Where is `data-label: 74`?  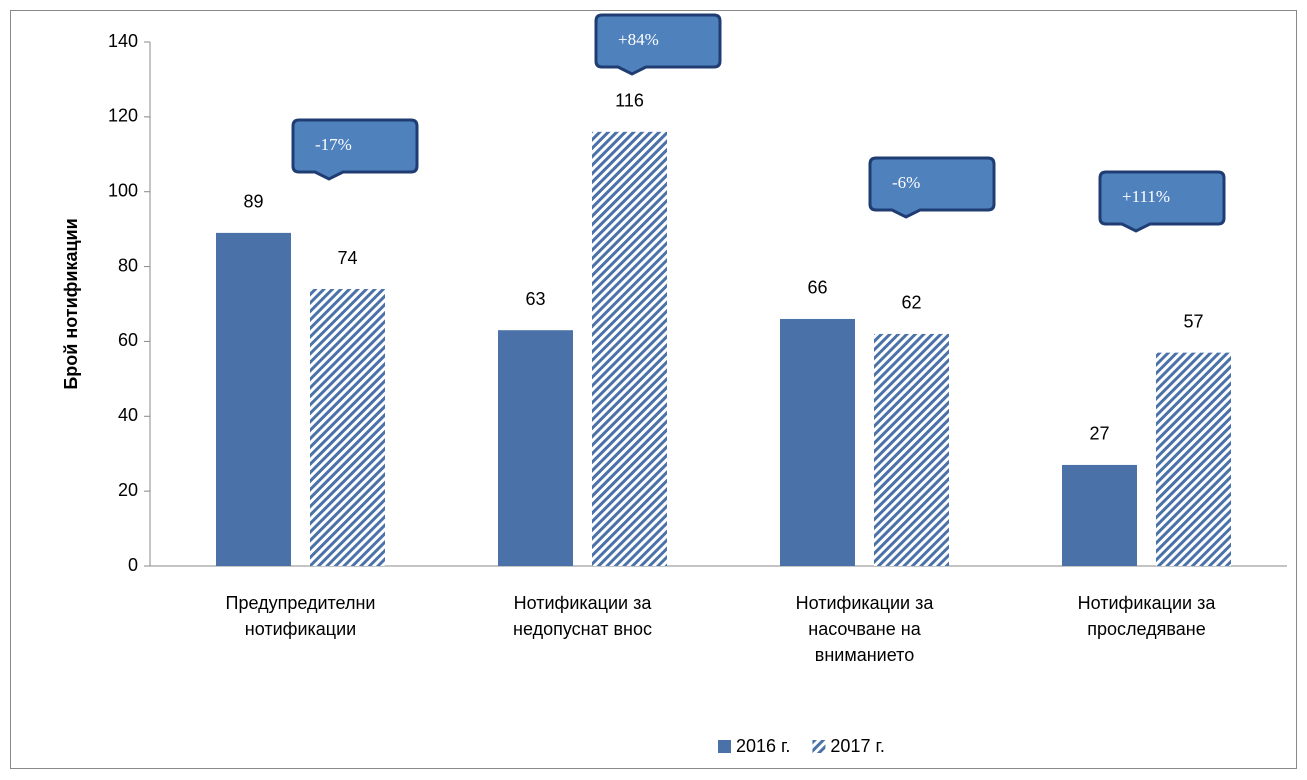 data-label: 74 is located at coordinates (347, 258).